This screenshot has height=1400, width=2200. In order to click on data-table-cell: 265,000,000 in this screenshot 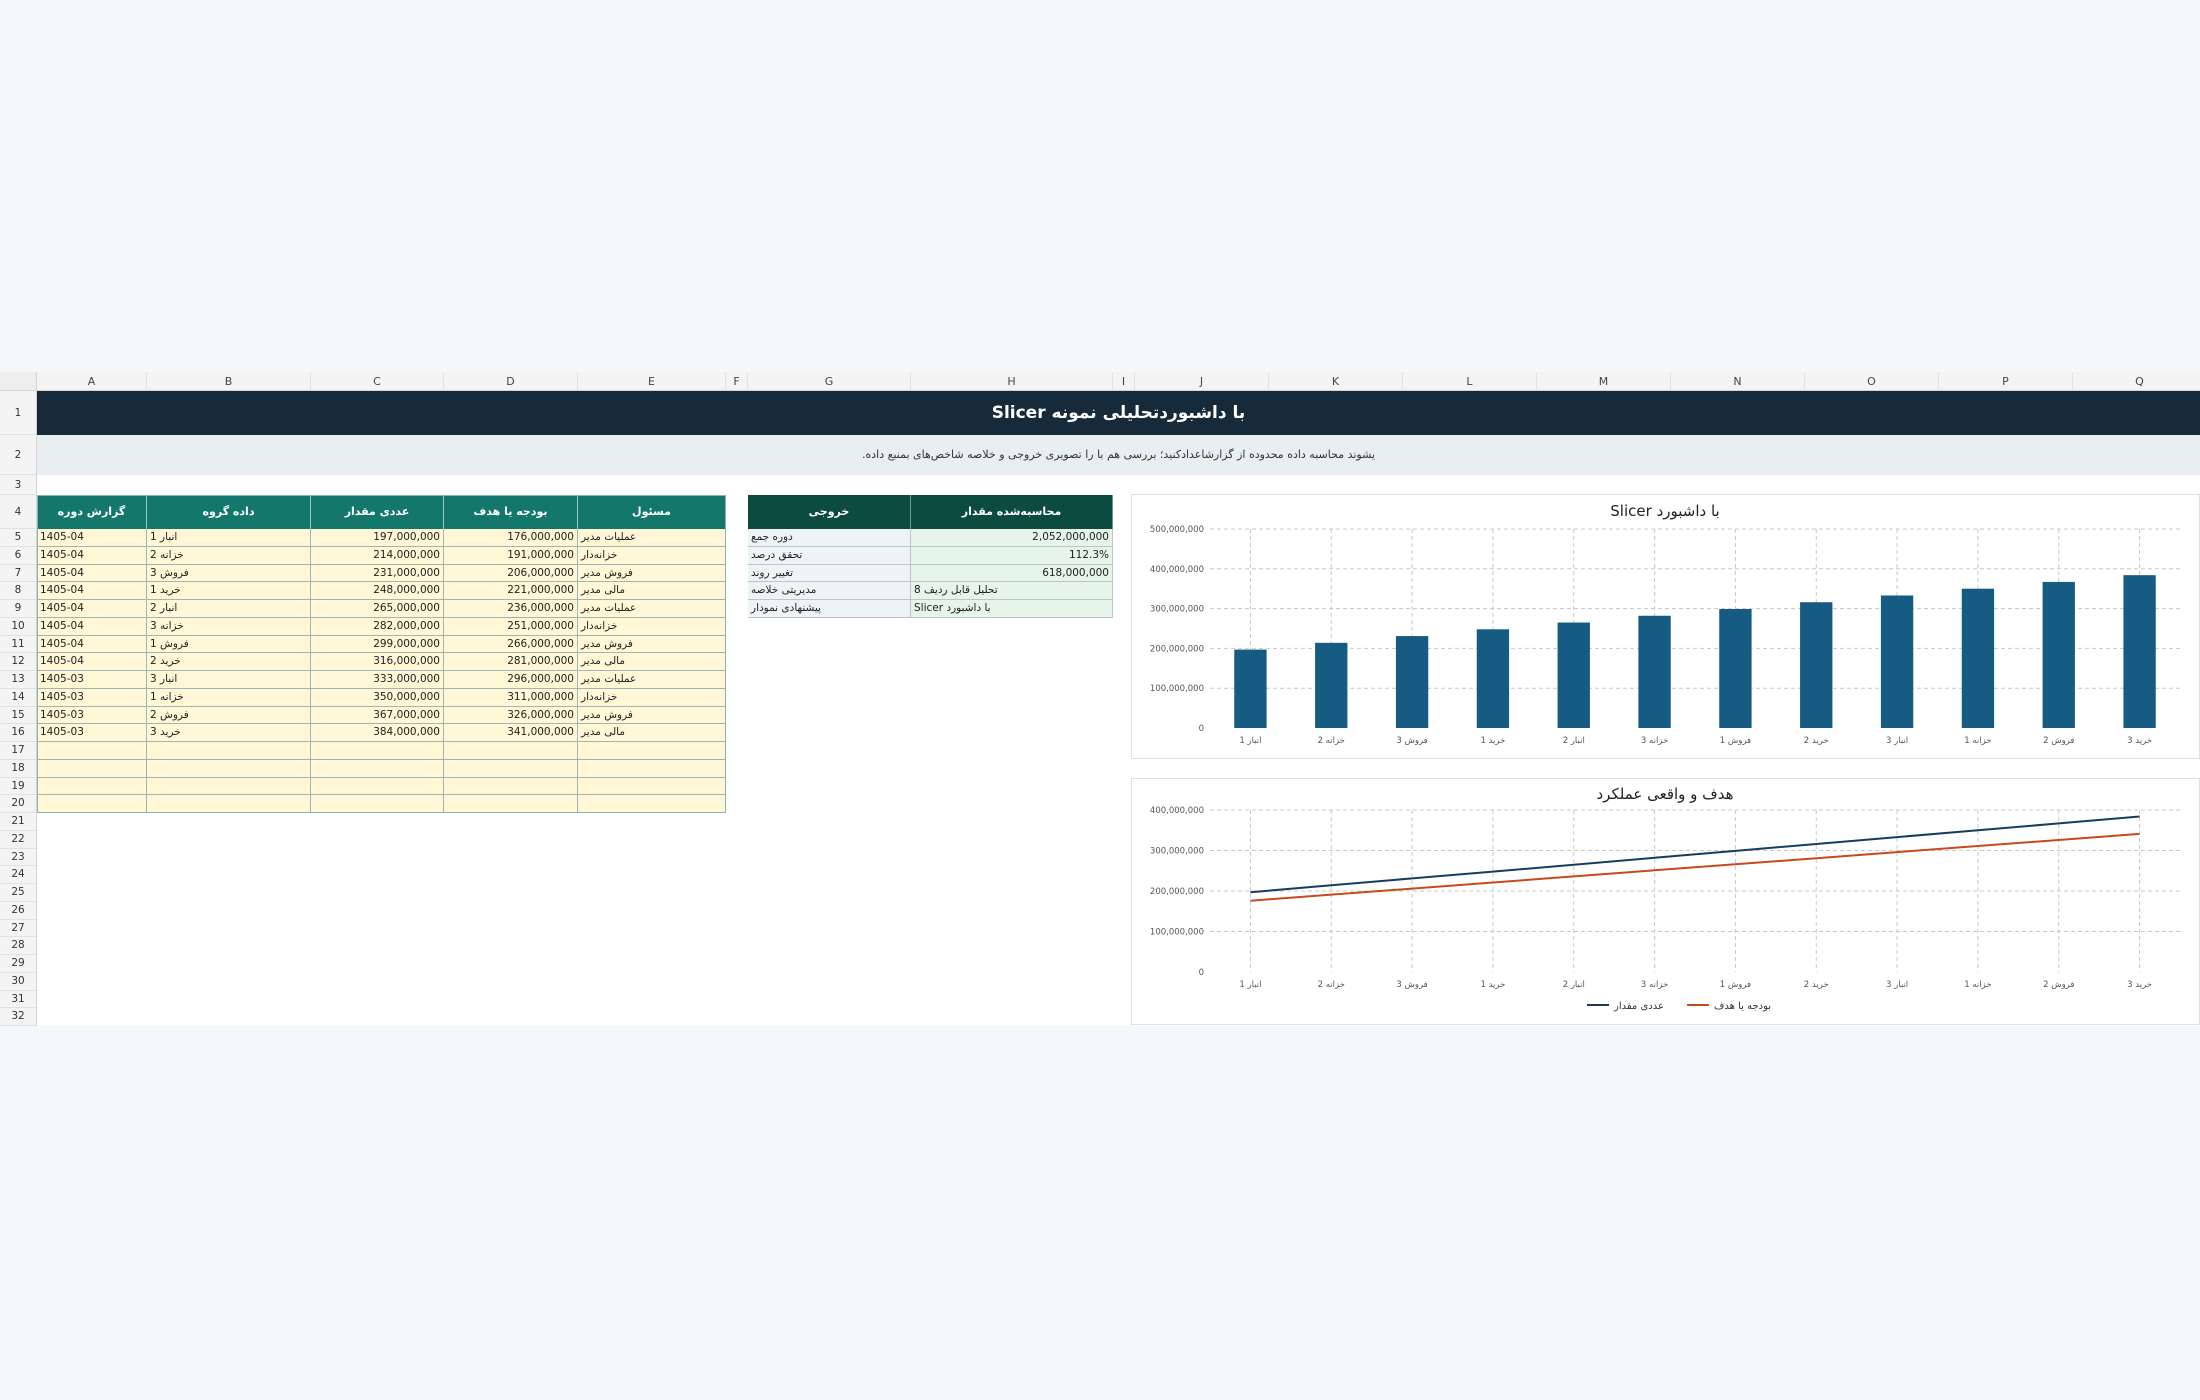, I will do `click(377, 609)`.